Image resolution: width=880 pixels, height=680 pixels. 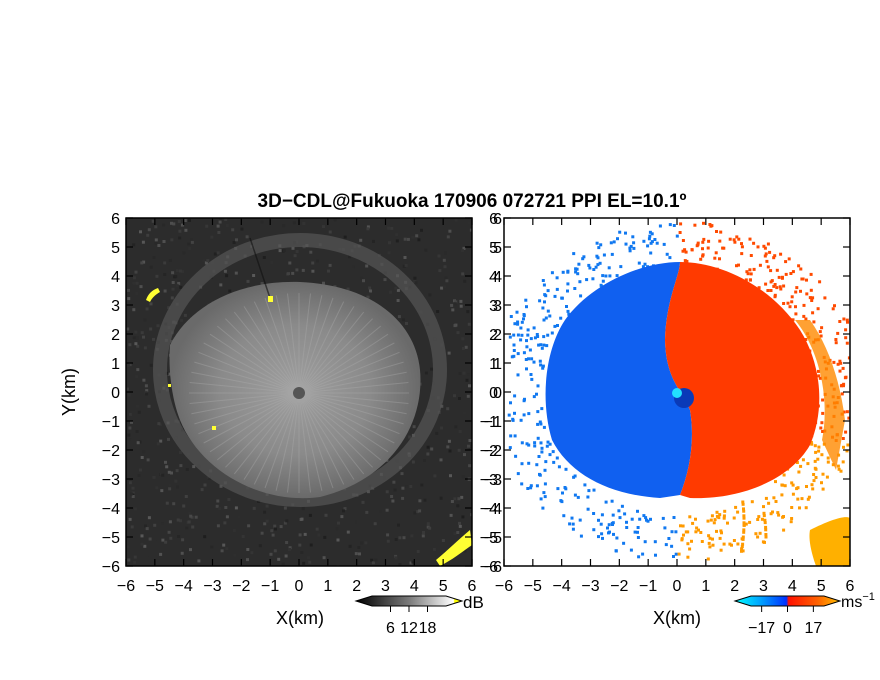 What do you see at coordinates (618, 380) in the screenshot?
I see `approaching-region` at bounding box center [618, 380].